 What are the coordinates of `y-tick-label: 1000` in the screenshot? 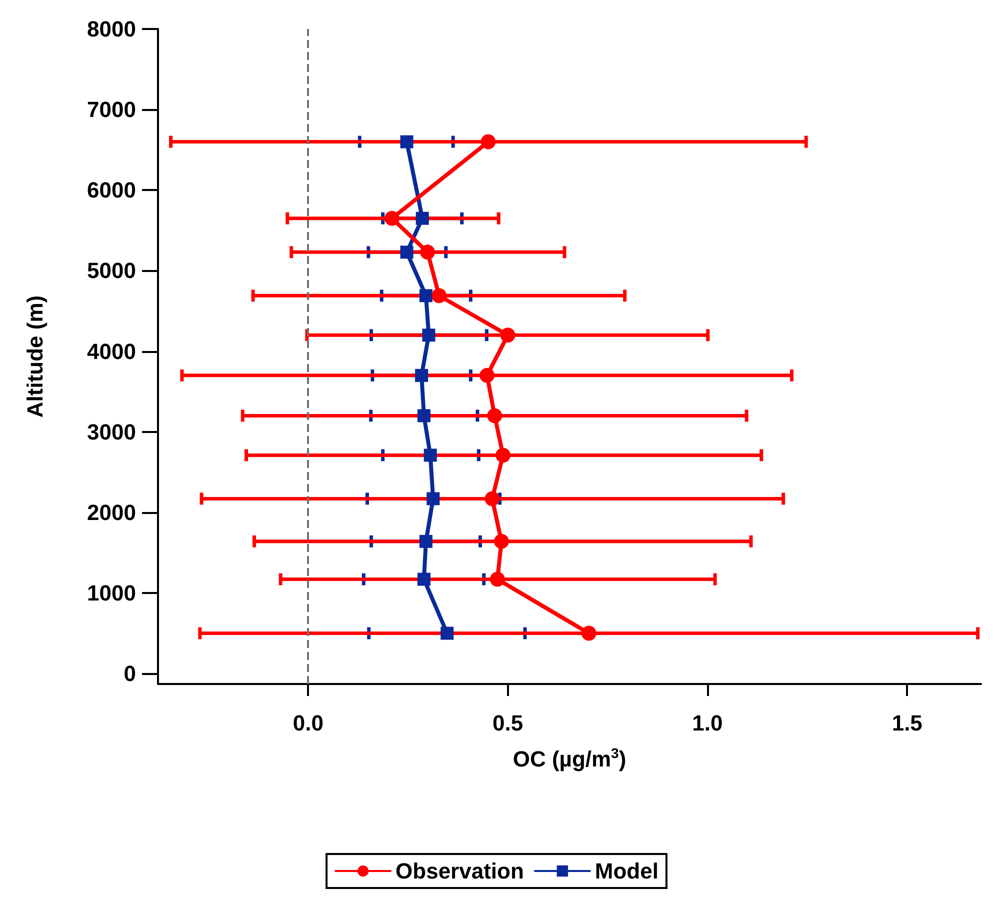 It's located at (111, 593).